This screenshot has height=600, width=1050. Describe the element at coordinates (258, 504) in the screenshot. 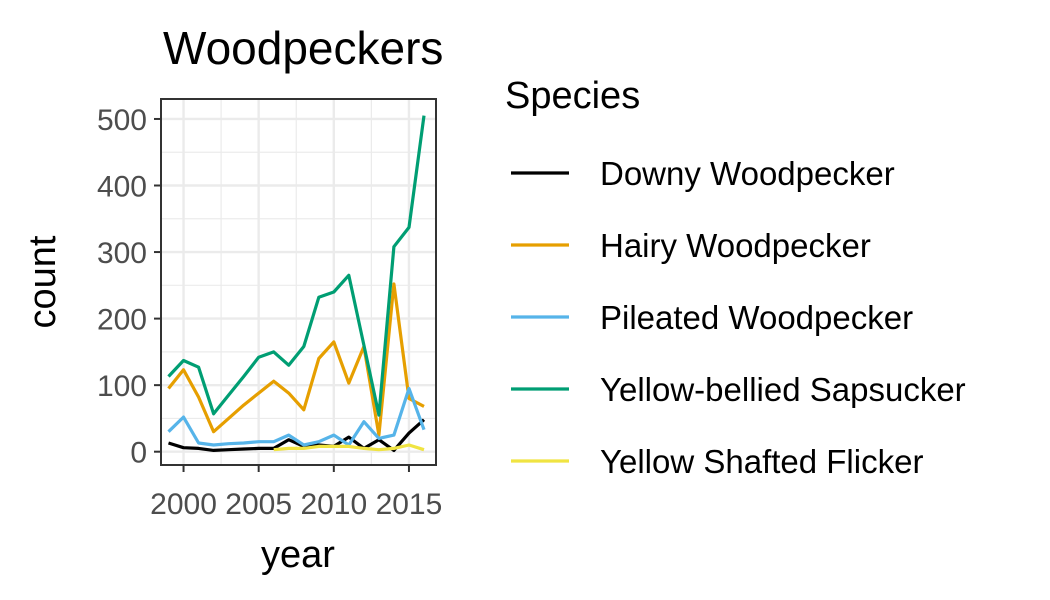

I see `x-tick-label: 2005` at that location.